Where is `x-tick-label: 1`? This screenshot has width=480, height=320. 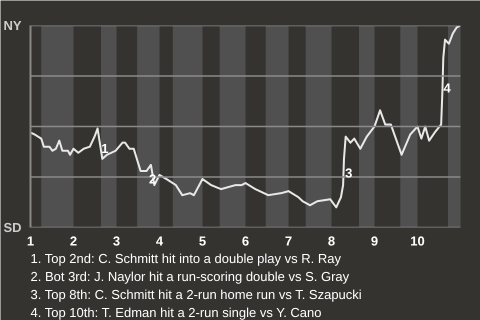 x-tick-label: 1 is located at coordinates (30, 241).